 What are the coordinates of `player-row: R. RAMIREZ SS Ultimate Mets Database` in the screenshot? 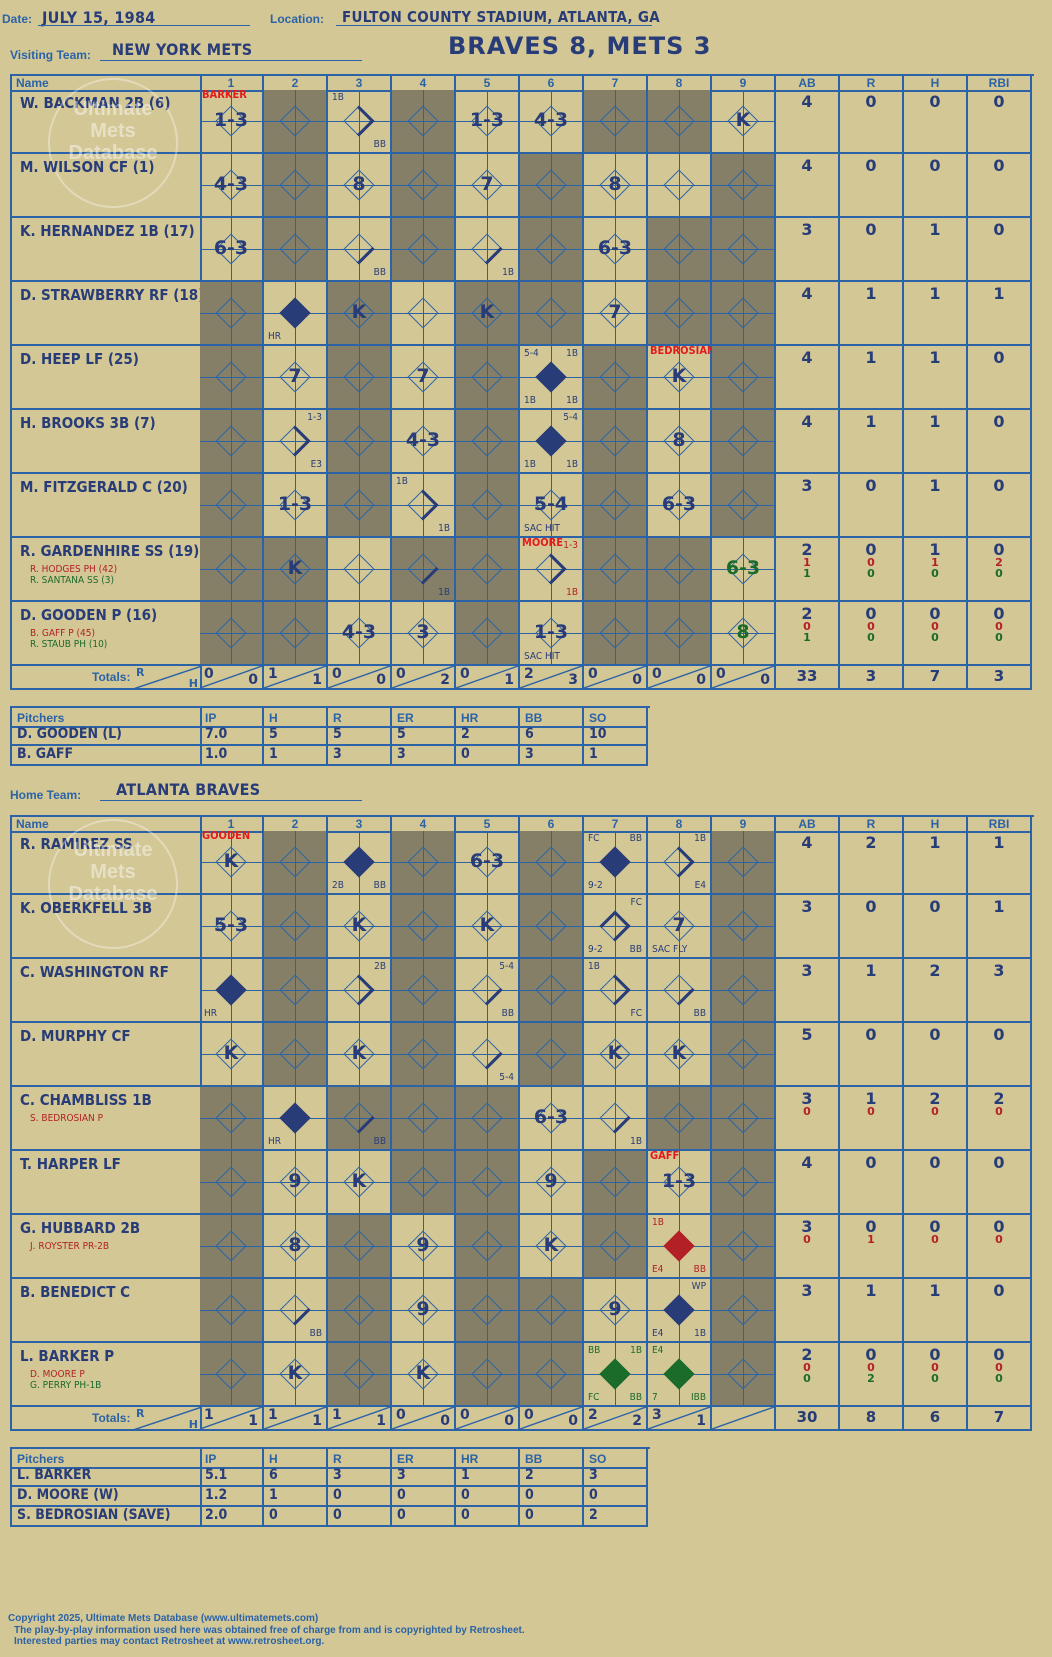 It's located at (107, 884).